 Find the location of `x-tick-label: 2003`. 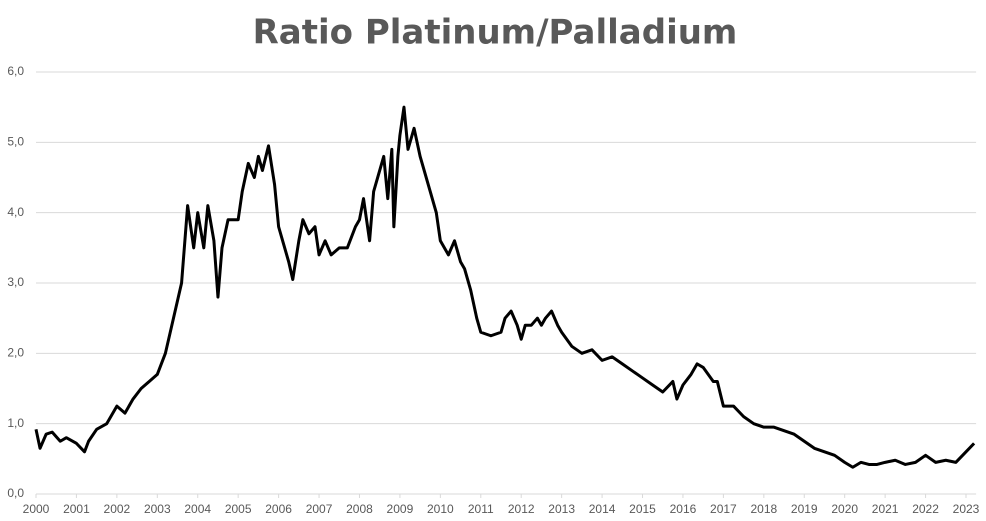

x-tick-label: 2003 is located at coordinates (157, 509).